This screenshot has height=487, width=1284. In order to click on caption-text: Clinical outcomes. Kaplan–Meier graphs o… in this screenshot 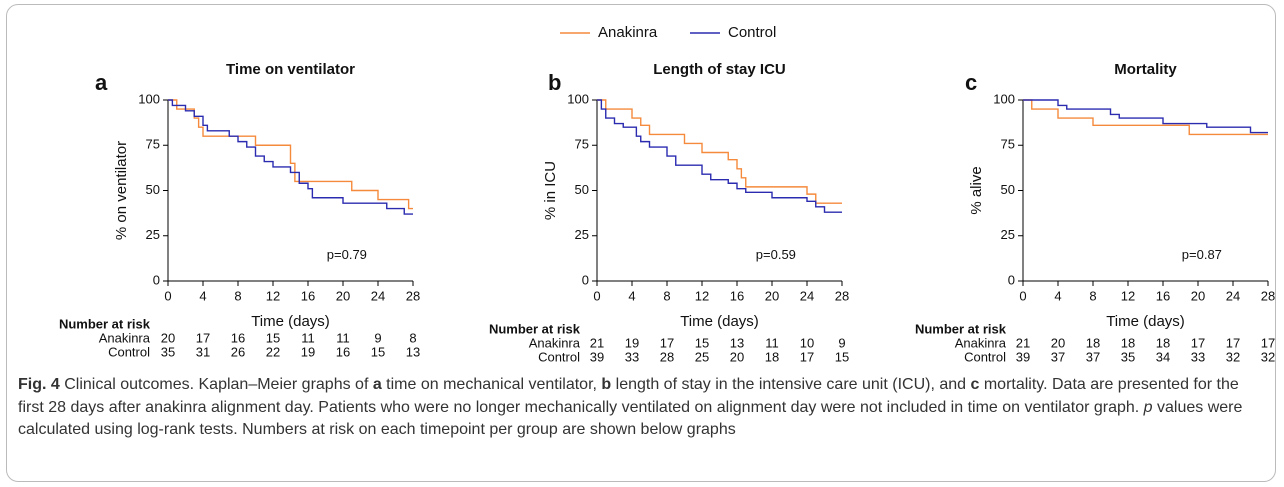, I will do `click(216, 384)`.